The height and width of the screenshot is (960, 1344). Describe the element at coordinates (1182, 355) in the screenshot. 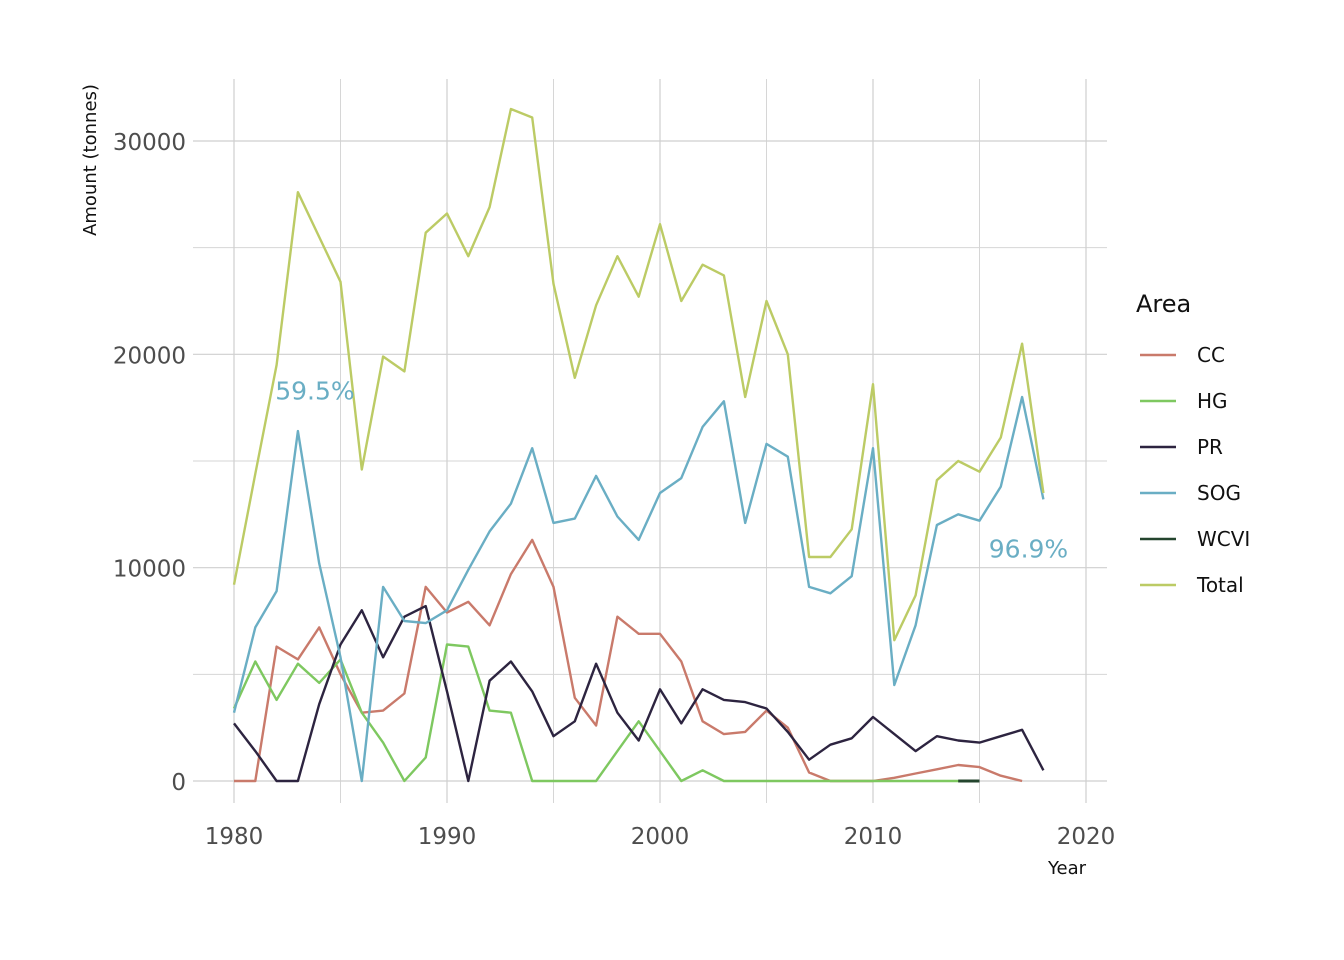

I see `legend-item-cc: CC` at that location.